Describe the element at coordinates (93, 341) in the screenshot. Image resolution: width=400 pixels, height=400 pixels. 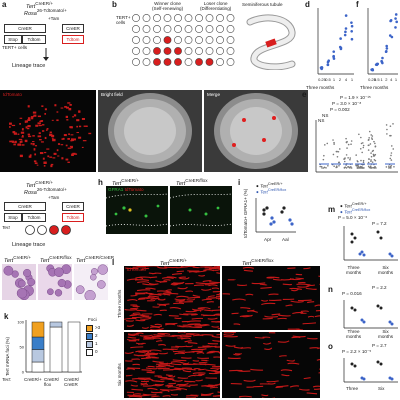
I see `panel-k-legend: >3 2 1 0` at that location.